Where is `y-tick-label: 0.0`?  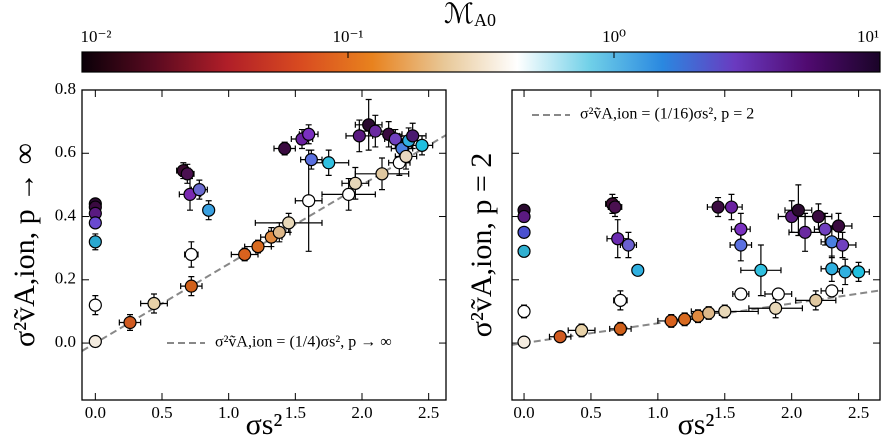 y-tick-label: 0.0 is located at coordinates (65, 341).